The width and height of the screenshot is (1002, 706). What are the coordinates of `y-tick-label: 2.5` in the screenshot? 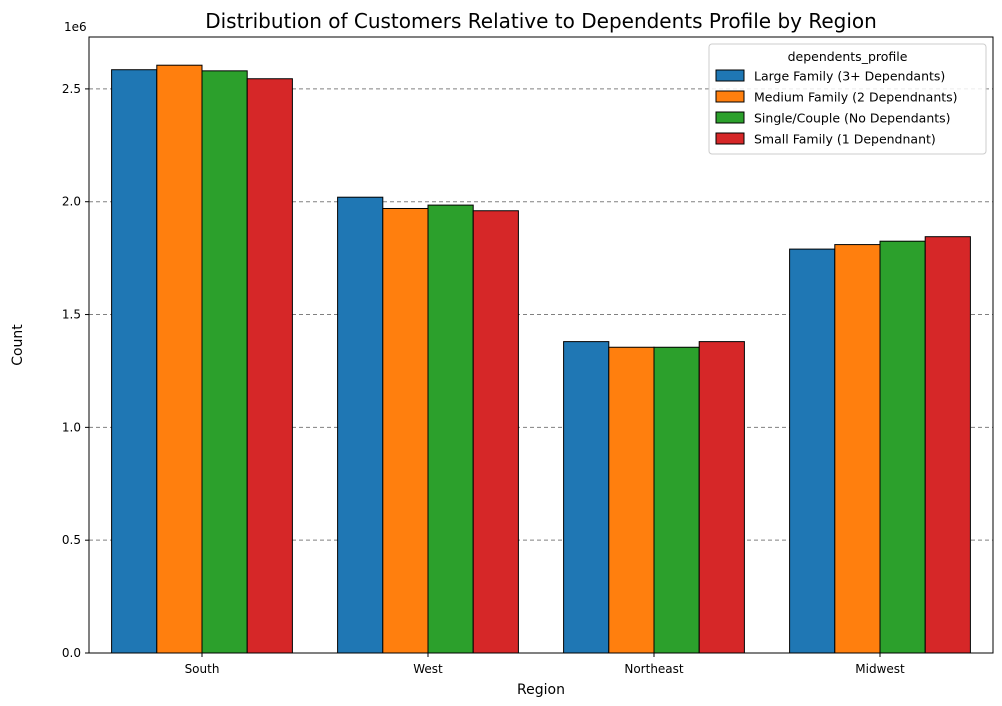 It's located at (71, 89).